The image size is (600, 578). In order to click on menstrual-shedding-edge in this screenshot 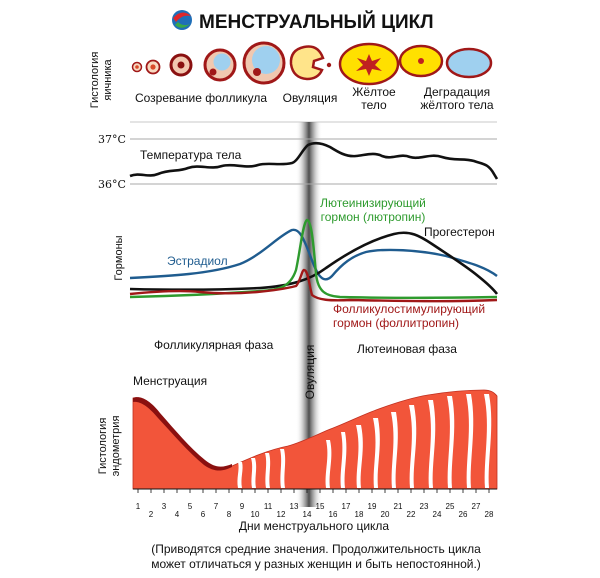, I will do `click(182, 434)`.